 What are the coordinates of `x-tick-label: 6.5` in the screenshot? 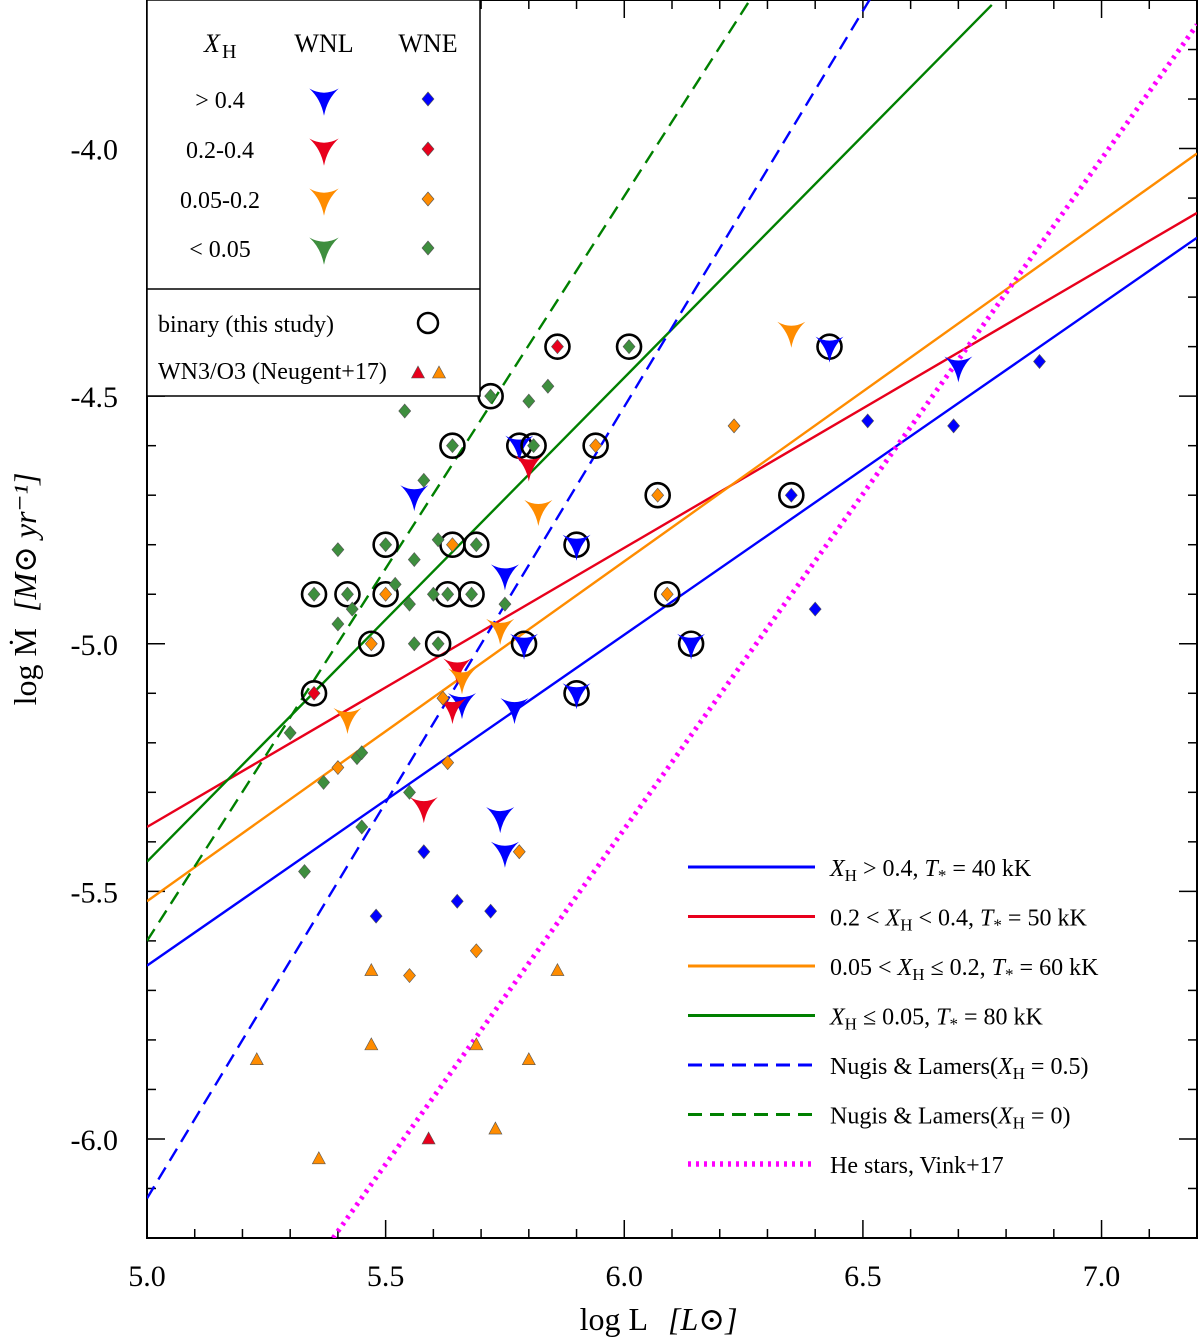 It's located at (863, 1276).